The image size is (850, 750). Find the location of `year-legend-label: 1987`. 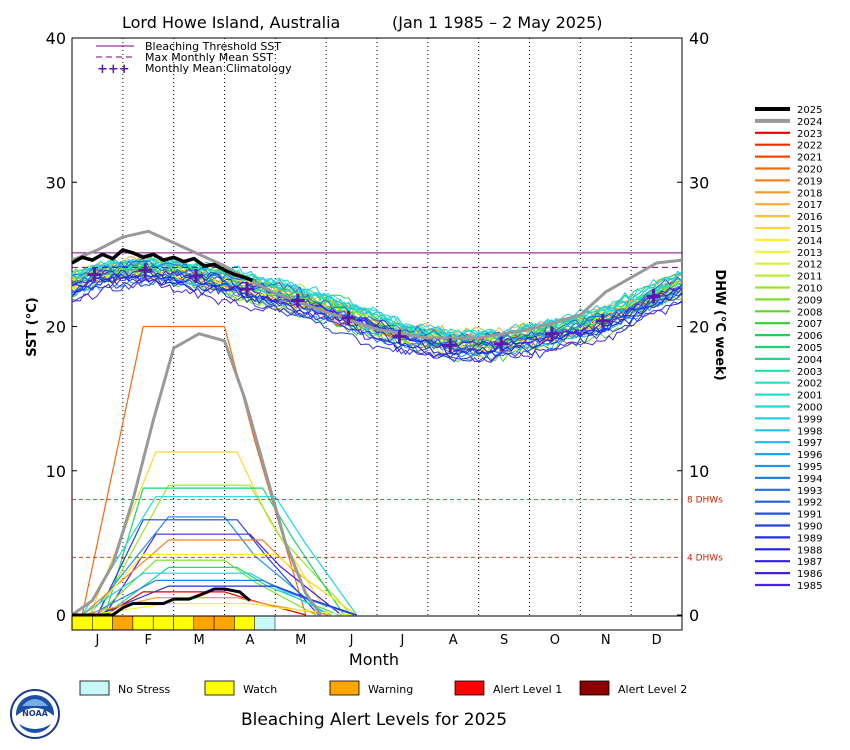

year-legend-label: 1987 is located at coordinates (809, 562).